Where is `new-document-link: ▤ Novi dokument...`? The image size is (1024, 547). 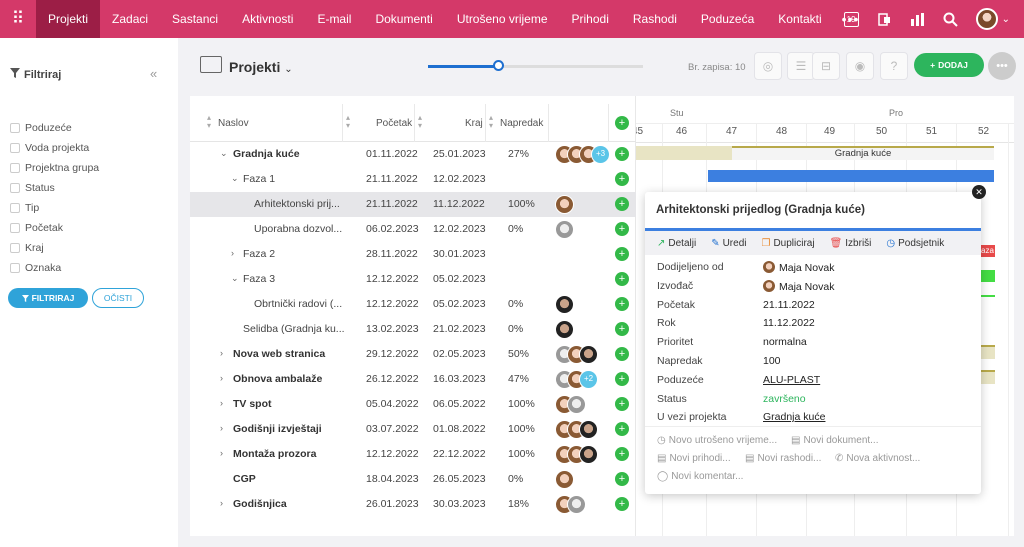 new-document-link: ▤ Novi dokument... is located at coordinates (835, 440).